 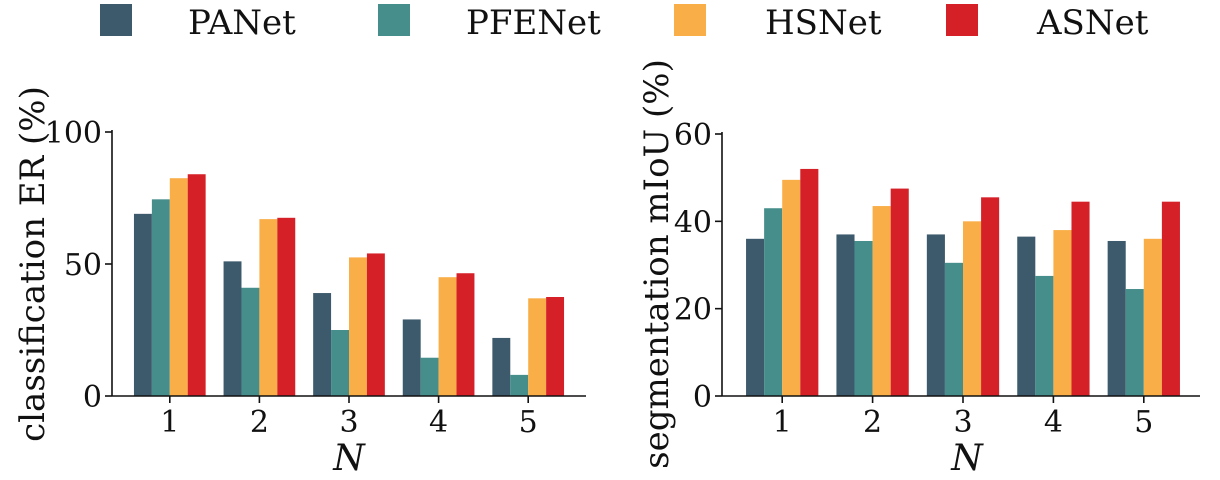 I want to click on y-axis-label-segmentation: segmentation mIoU (%), so click(x=657, y=264).